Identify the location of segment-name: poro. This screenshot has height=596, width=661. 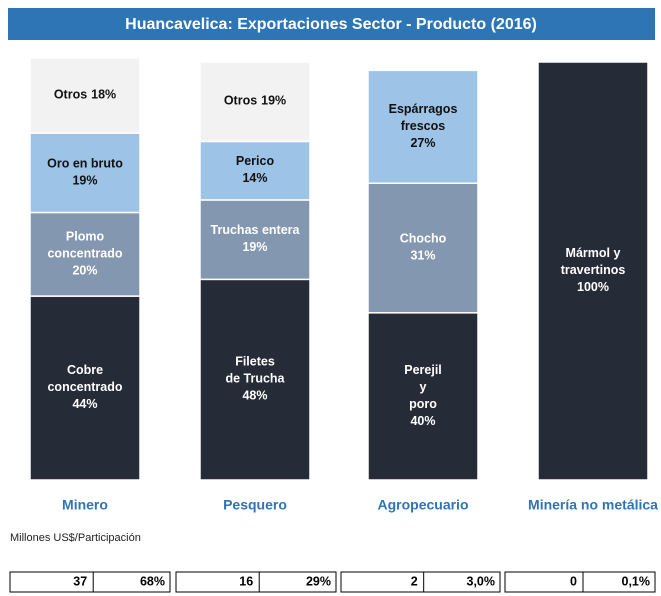
(423, 404).